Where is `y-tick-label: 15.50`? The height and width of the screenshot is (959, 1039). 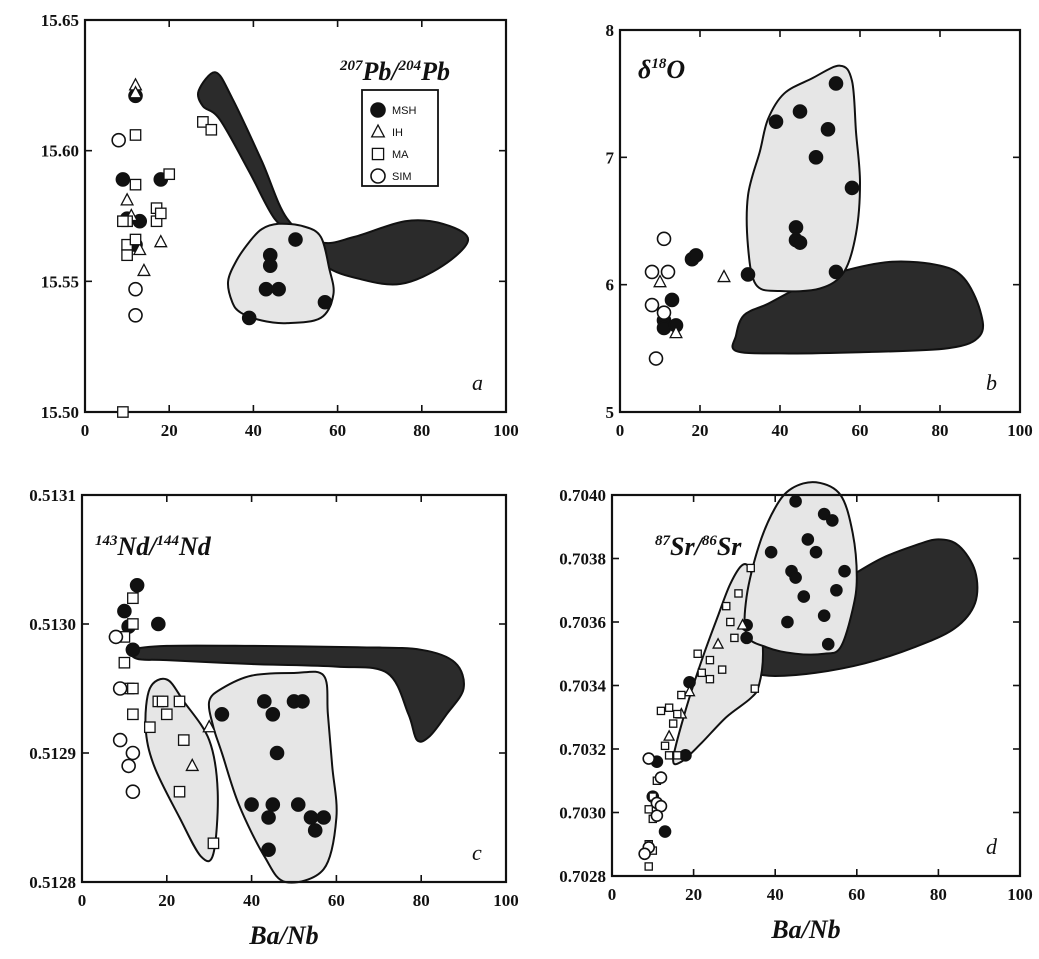 y-tick-label: 15.50 is located at coordinates (60, 412).